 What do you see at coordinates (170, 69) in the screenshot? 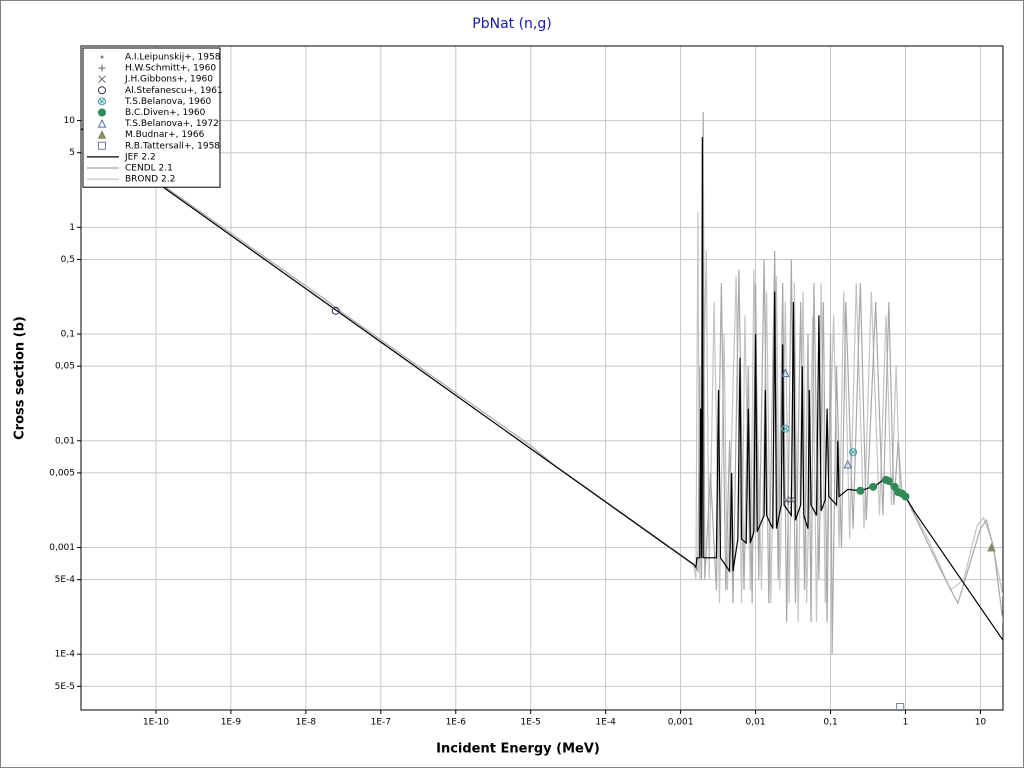
I see `legend-label: H.W.Schmitt+, 1960` at bounding box center [170, 69].